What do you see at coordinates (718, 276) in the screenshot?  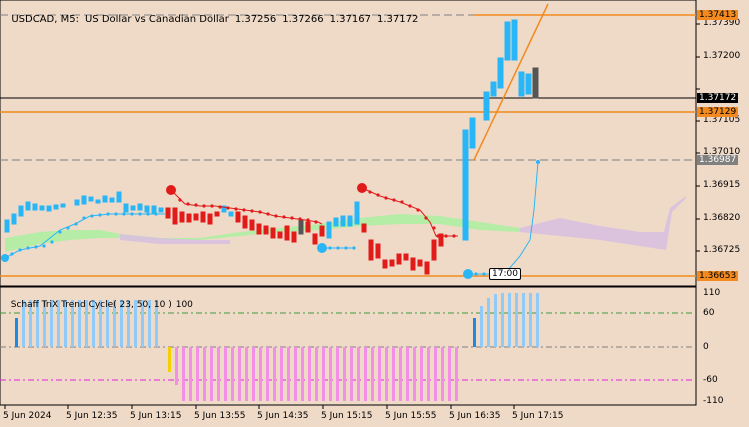 I see `bottom-line-price-tag: 1.36653` at bounding box center [718, 276].